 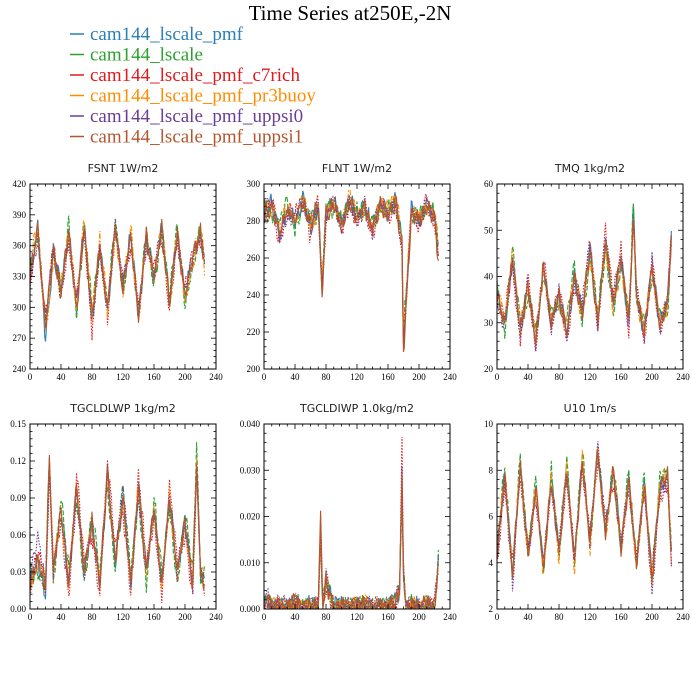 I want to click on y-tick-label: 60, so click(x=489, y=184).